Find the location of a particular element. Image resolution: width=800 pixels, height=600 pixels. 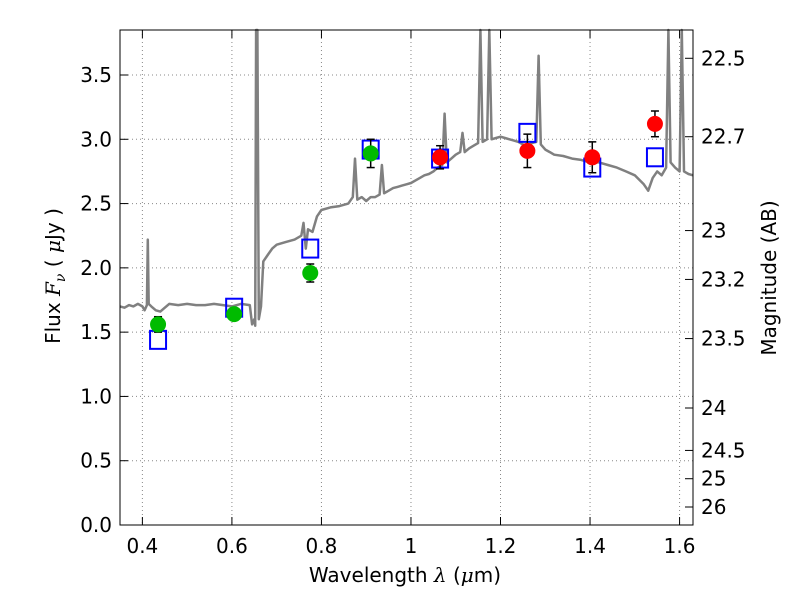

magnitude-tick-label: 24 is located at coordinates (713, 408).